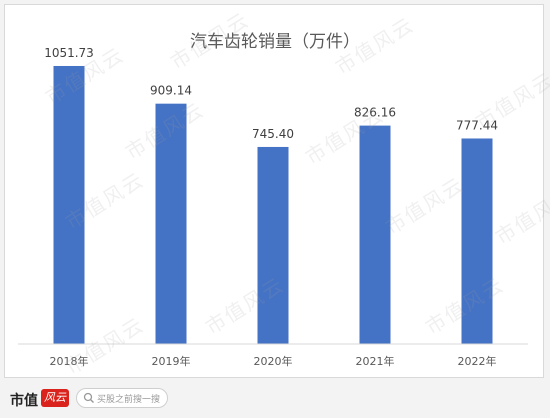 This screenshot has width=550, height=418. What do you see at coordinates (375, 361) in the screenshot?
I see `x-tick-label: 2021年` at bounding box center [375, 361].